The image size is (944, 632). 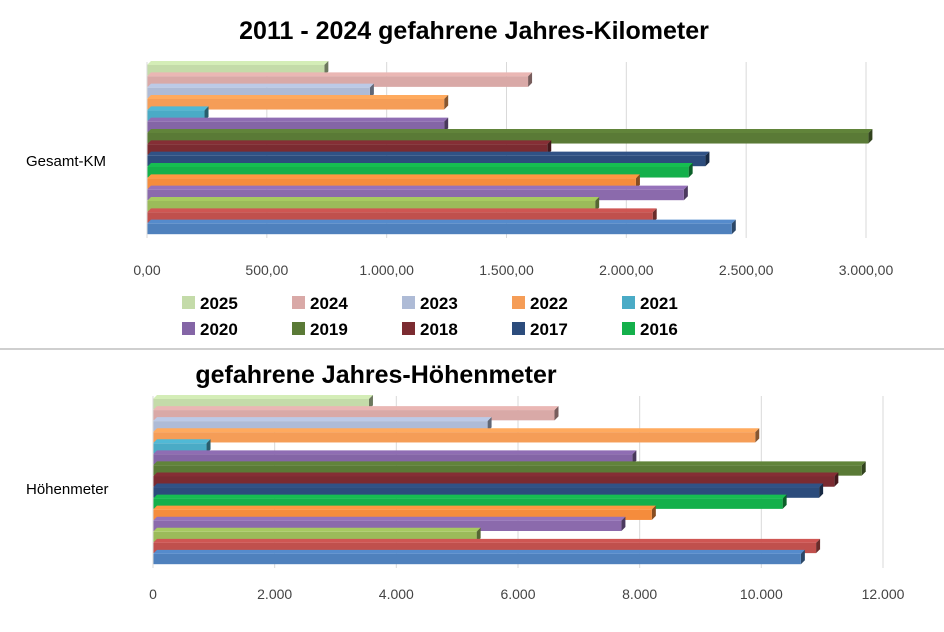 I want to click on legend-entry: 2020, so click(x=210, y=329).